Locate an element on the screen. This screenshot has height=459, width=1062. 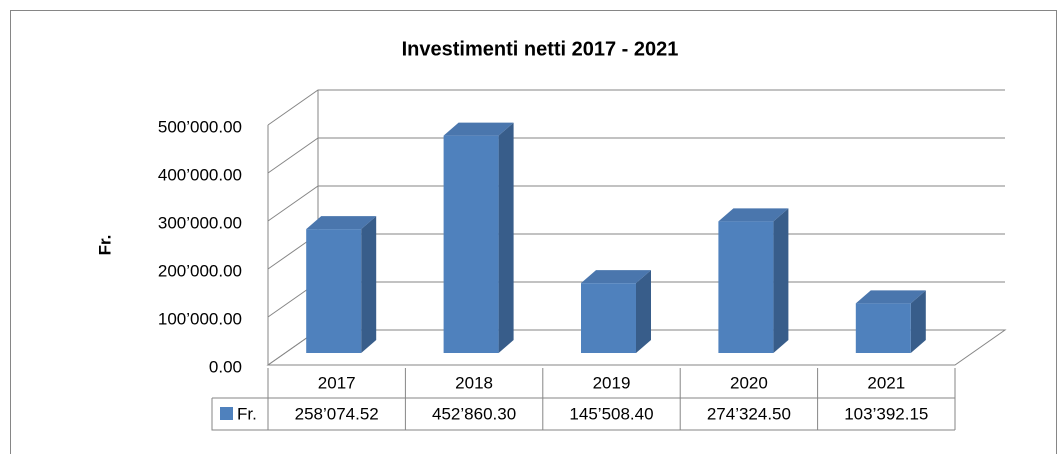
data-table-value: 258’074.52 is located at coordinates (337, 413).